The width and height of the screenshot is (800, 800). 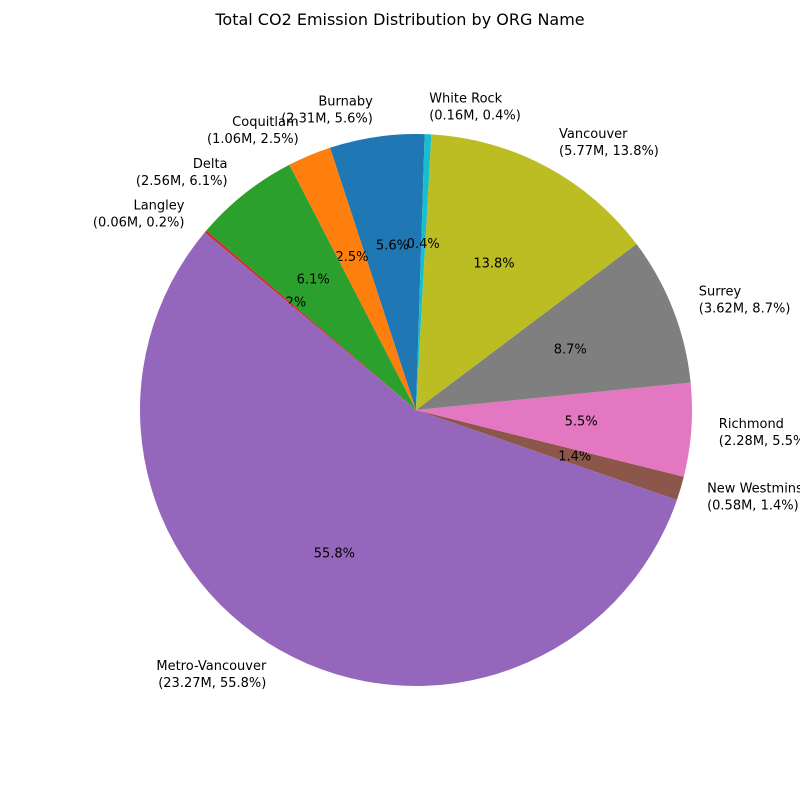 I want to click on pie-slice-richmond, so click(x=554, y=429).